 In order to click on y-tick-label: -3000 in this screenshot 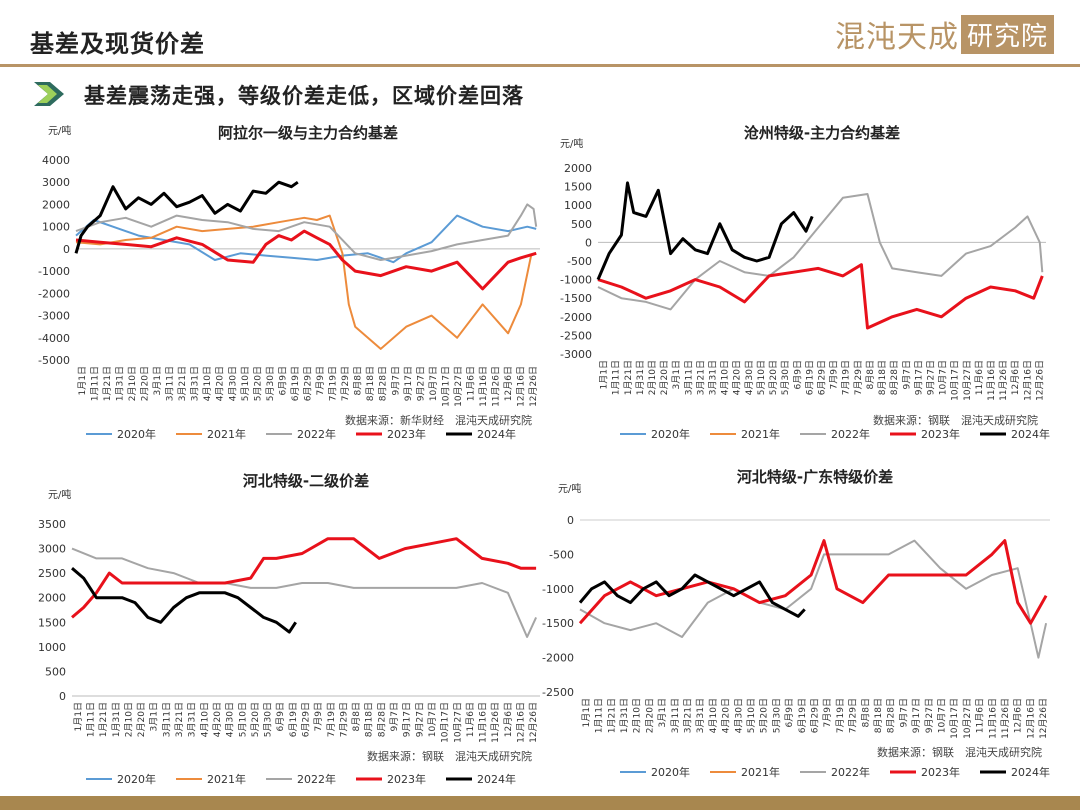, I will do `click(54, 316)`.